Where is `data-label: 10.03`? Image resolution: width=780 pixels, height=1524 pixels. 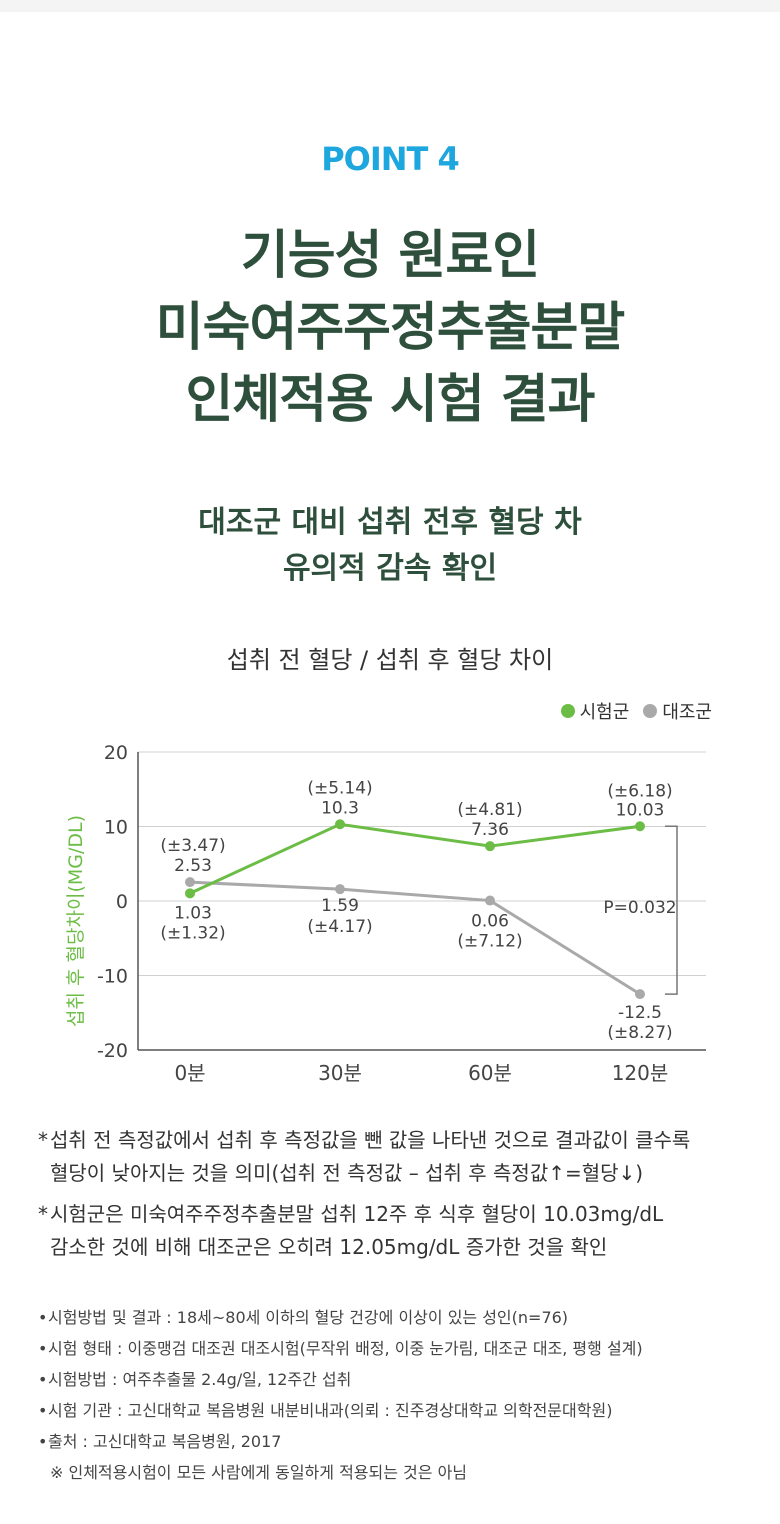 data-label: 10.03 is located at coordinates (640, 810).